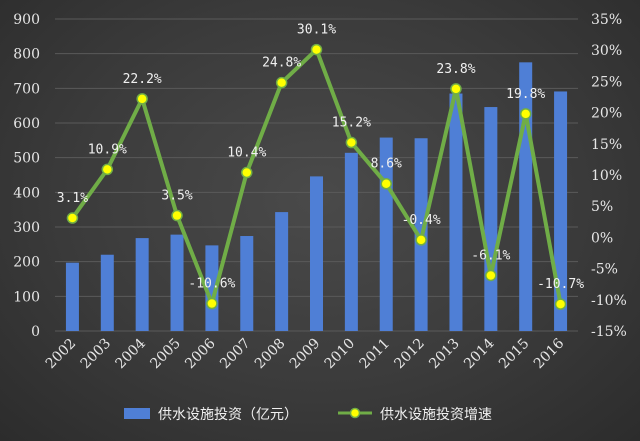 The height and width of the screenshot is (441, 640). Describe the element at coordinates (228, 415) in the screenshot. I see `legend-bar-label: 供水设施投资（亿元）` at that location.